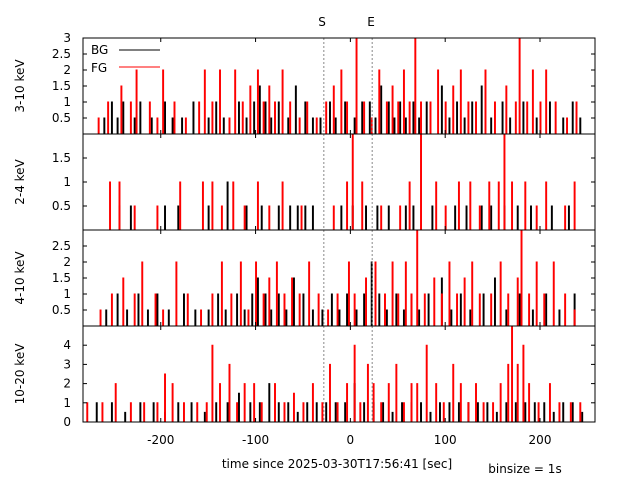 Image resolution: width=640 pixels, height=480 pixels. What do you see at coordinates (67, 384) in the screenshot?
I see `y-tick-label: 2` at bounding box center [67, 384].